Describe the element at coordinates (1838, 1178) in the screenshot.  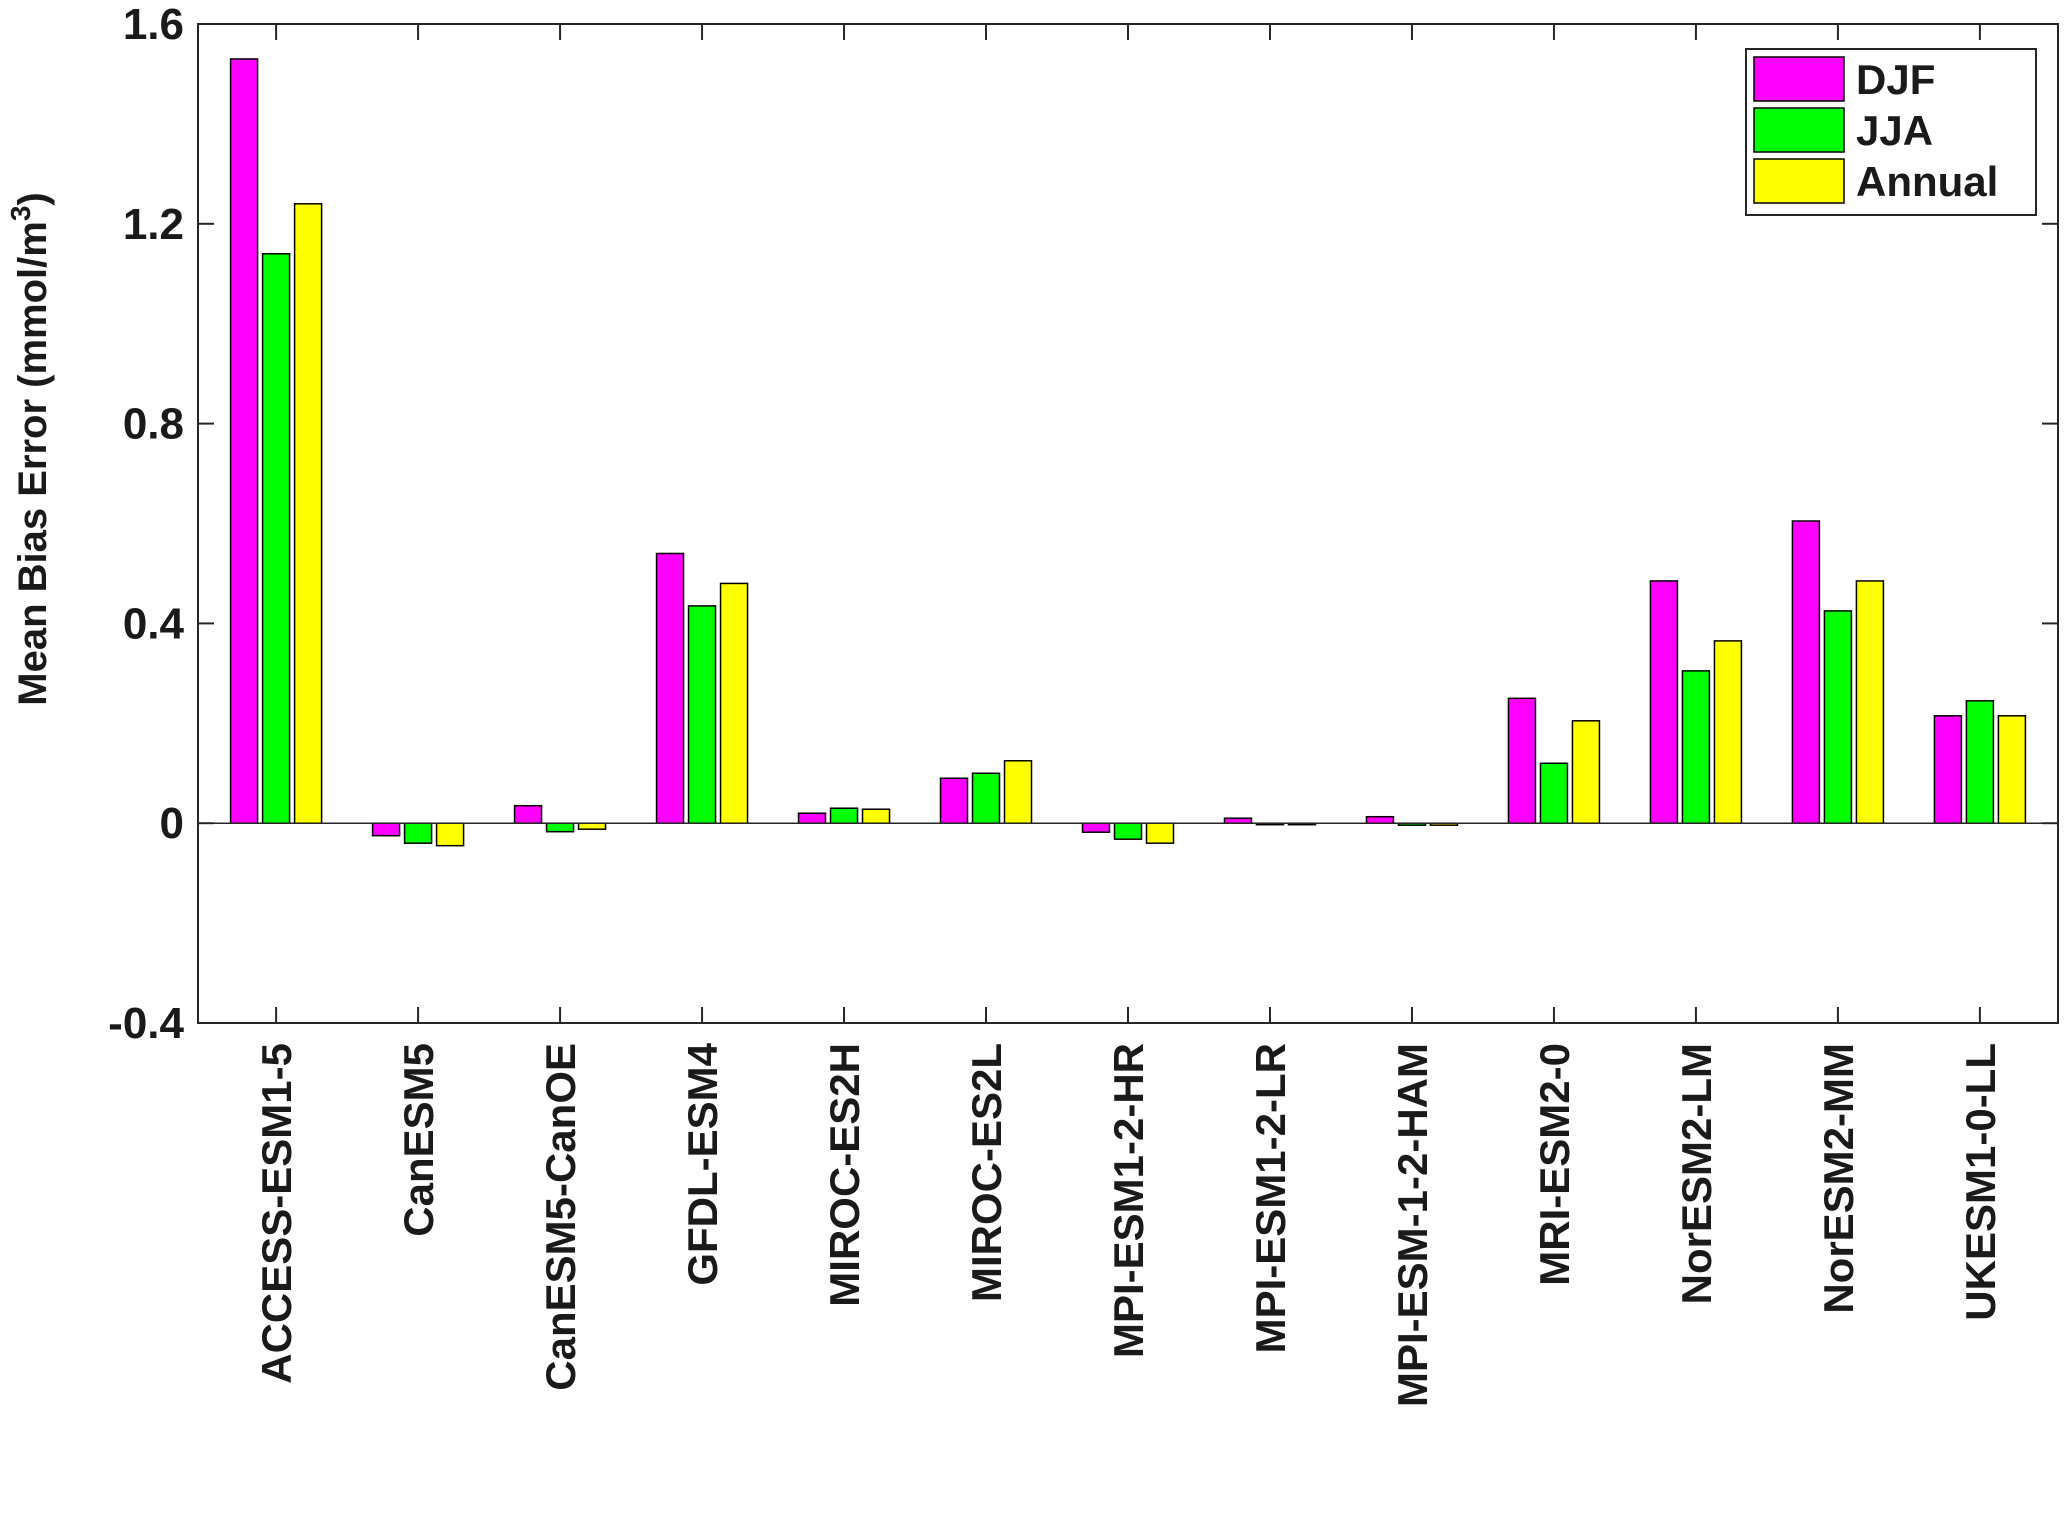
I see `x-tick-label: NorESM2-MM` at that location.